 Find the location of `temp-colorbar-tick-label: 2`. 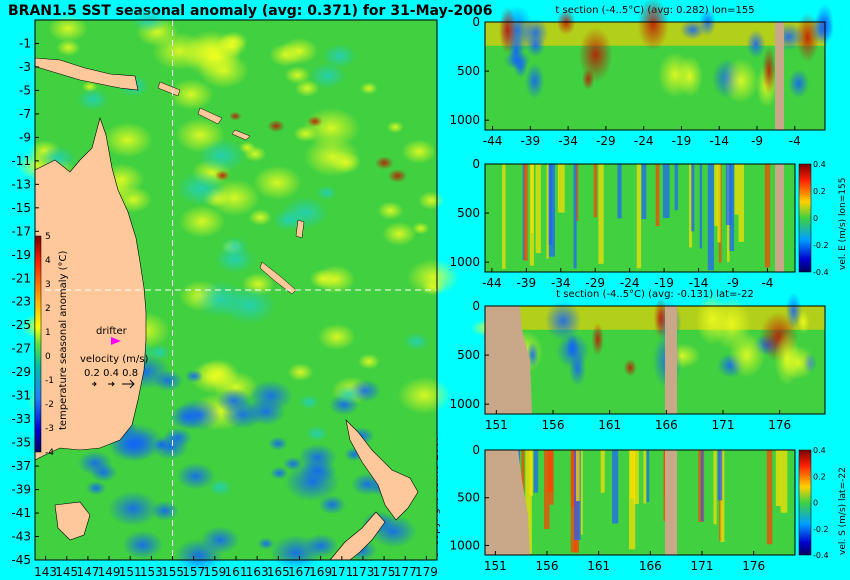

temp-colorbar-tick-label: 2 is located at coordinates (48, 309).